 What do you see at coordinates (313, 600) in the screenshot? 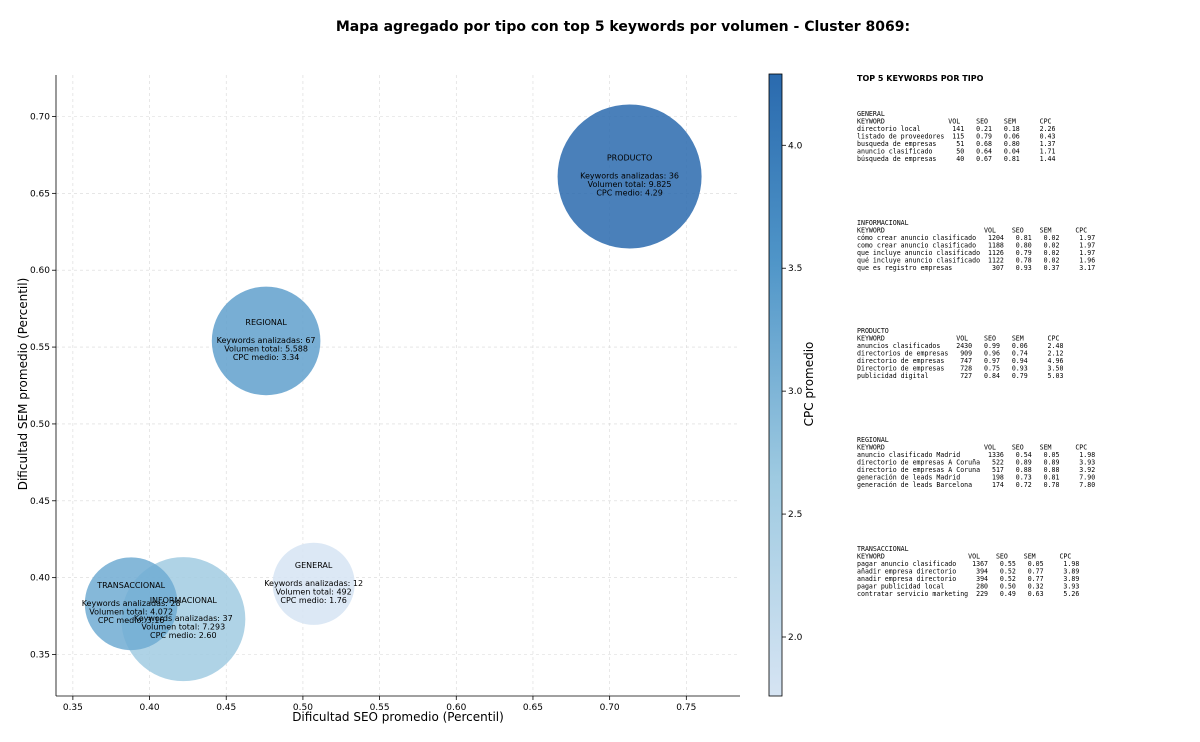
I see `bubble-stat-label: CPC medio: 1.76` at bounding box center [313, 600].